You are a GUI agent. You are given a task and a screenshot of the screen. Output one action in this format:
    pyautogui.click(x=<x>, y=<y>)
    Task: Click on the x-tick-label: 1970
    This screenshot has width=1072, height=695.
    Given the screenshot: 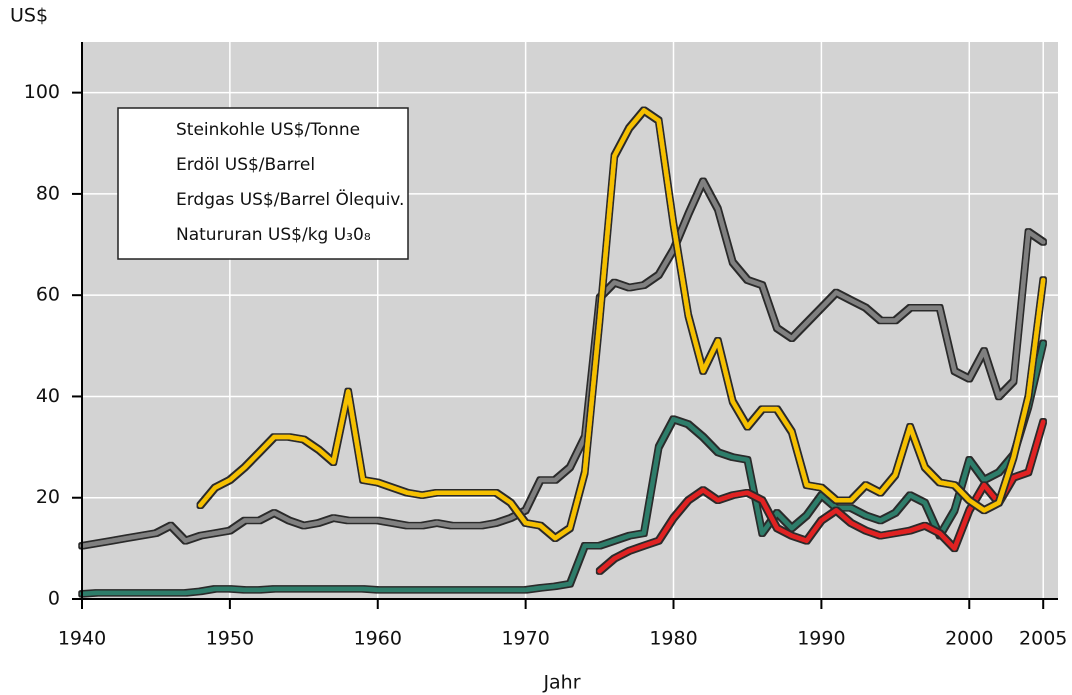 What is the action you would take?
    pyautogui.click(x=525, y=639)
    